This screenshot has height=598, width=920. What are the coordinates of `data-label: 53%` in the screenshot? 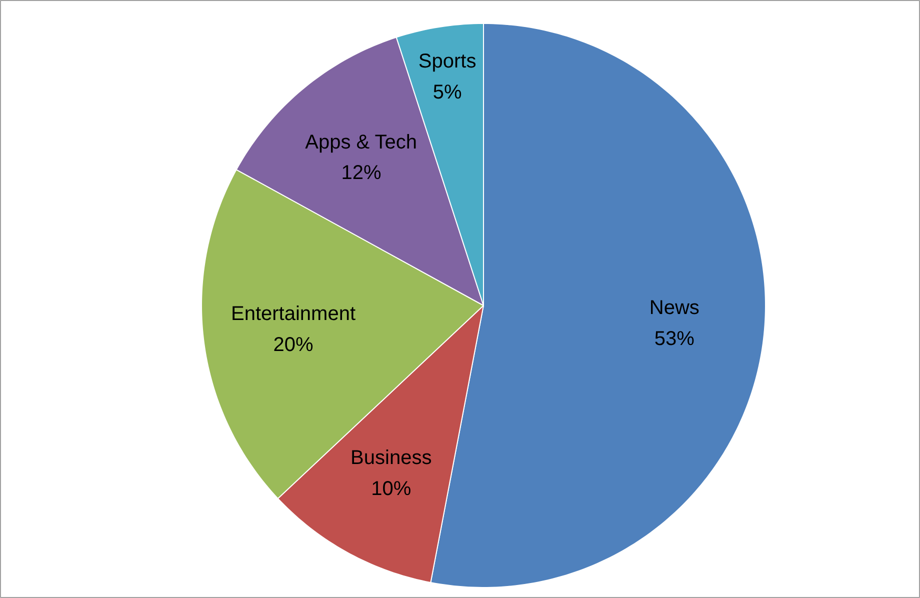 It's located at (674, 339).